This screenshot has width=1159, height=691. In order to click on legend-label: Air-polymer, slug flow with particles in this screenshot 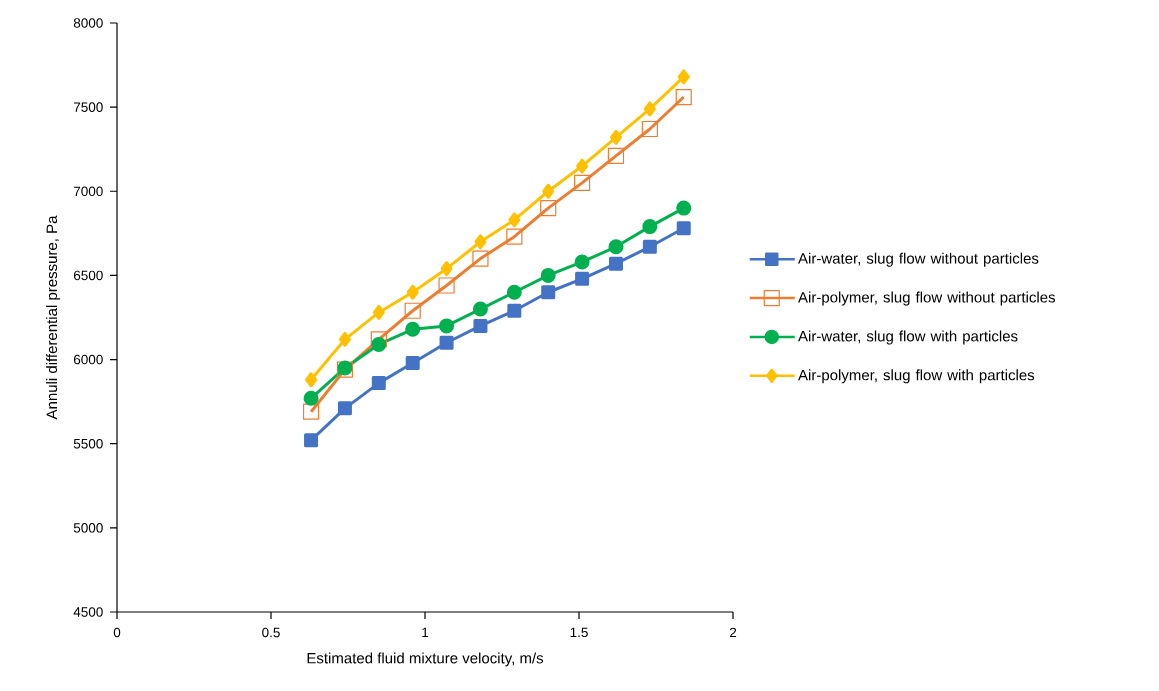, I will do `click(916, 376)`.